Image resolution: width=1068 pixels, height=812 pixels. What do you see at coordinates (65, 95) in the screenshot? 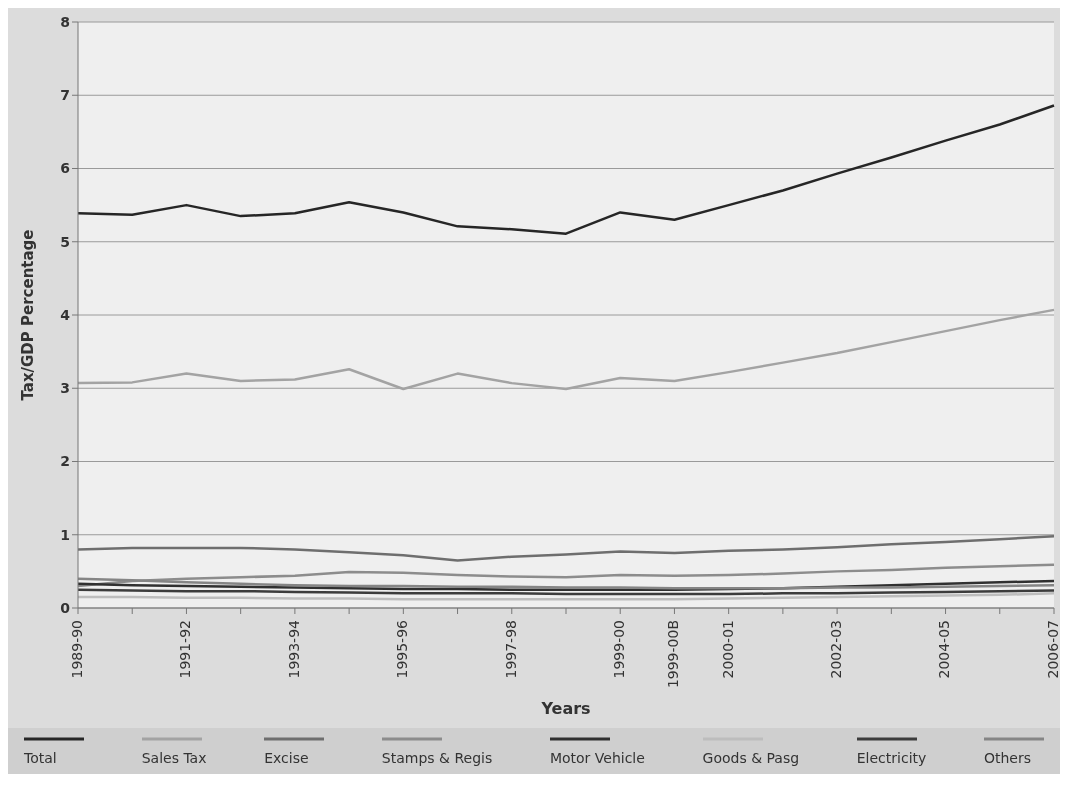
I see `y-tick-label: 7` at bounding box center [65, 95].